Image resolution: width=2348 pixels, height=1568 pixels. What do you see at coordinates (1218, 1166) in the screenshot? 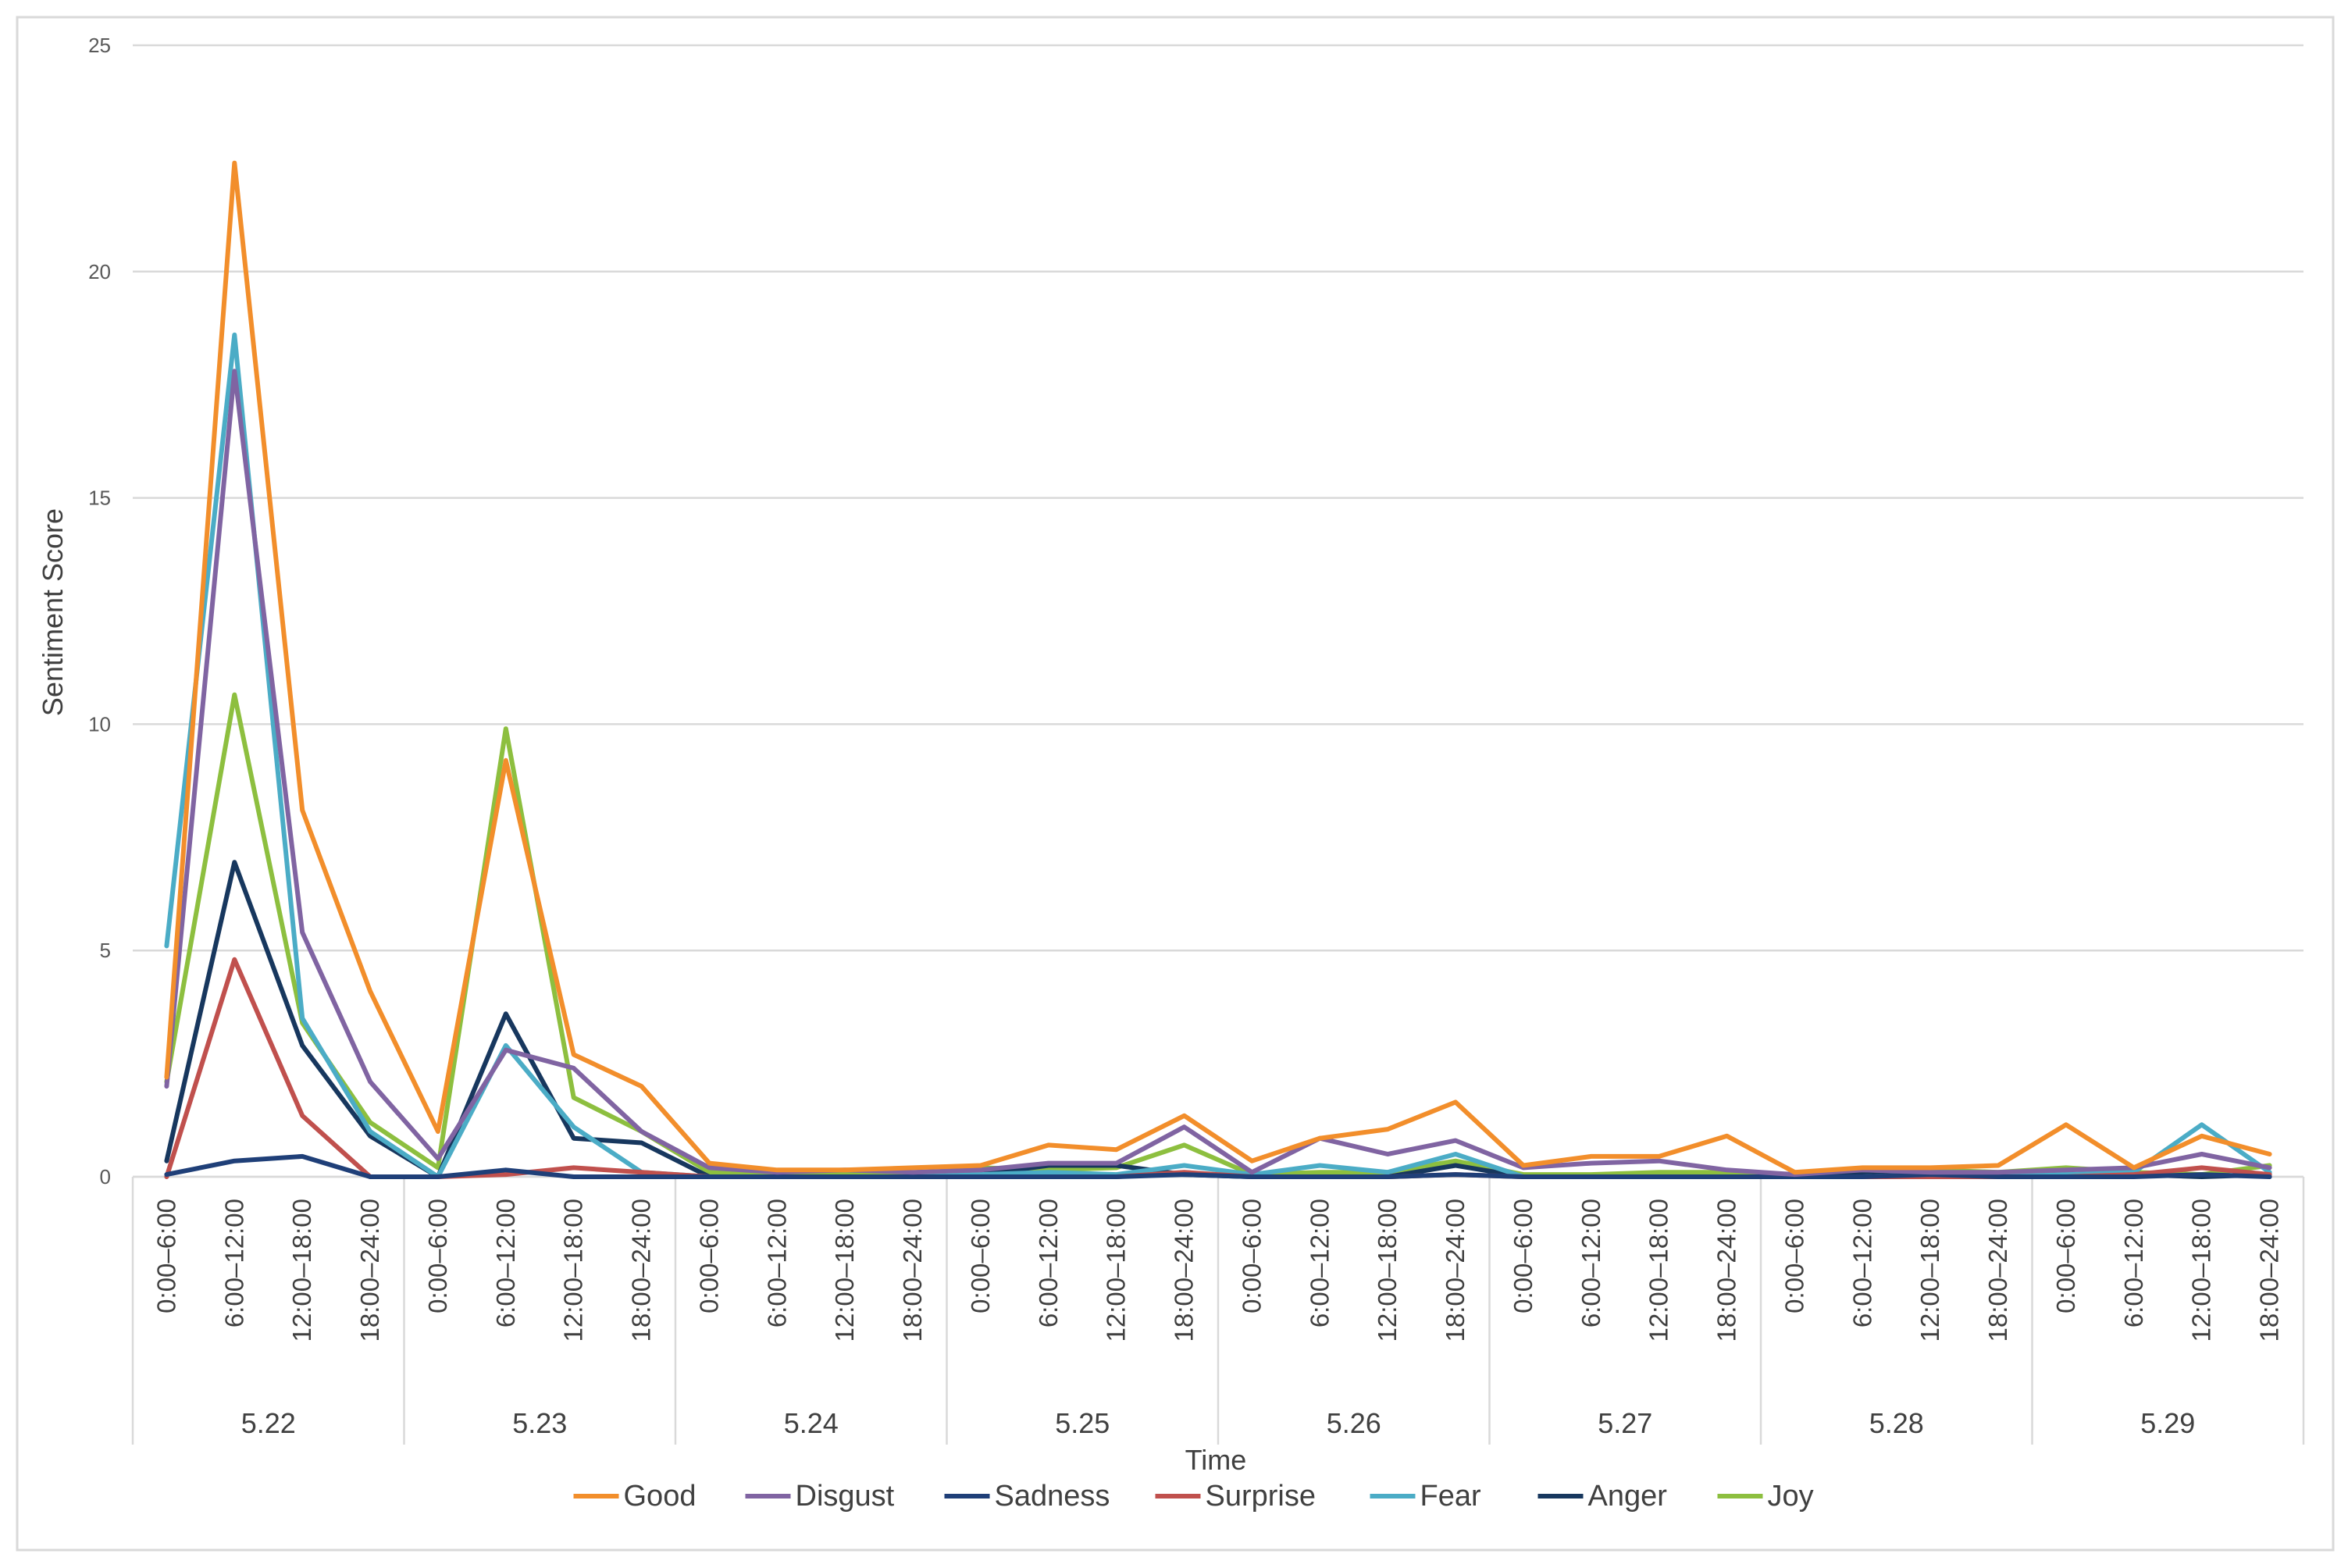
I see `series-line-sadness` at bounding box center [1218, 1166].